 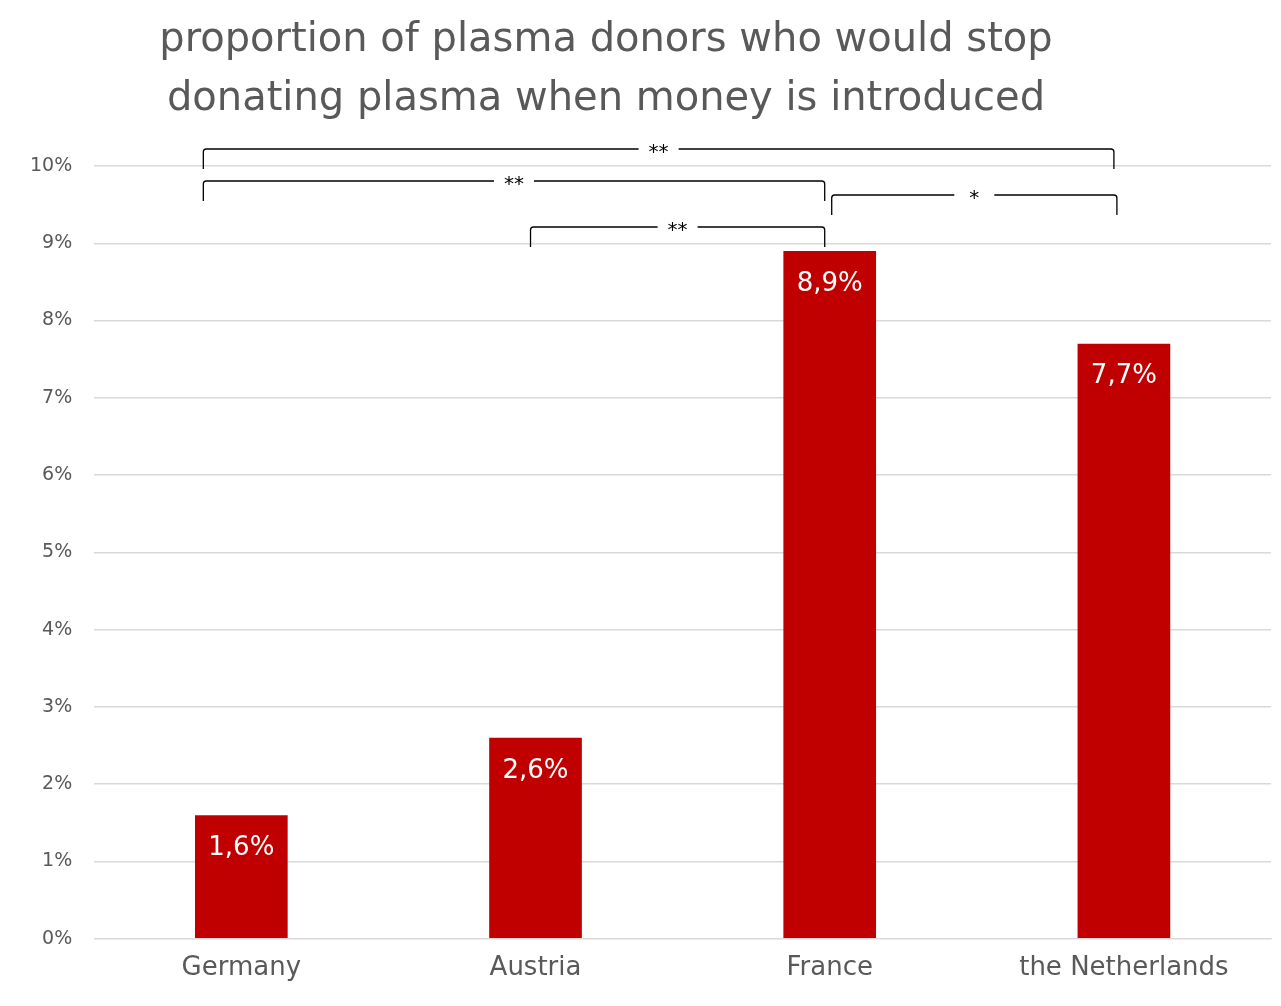 I want to click on y-tick-label: 2%, so click(x=57, y=782).